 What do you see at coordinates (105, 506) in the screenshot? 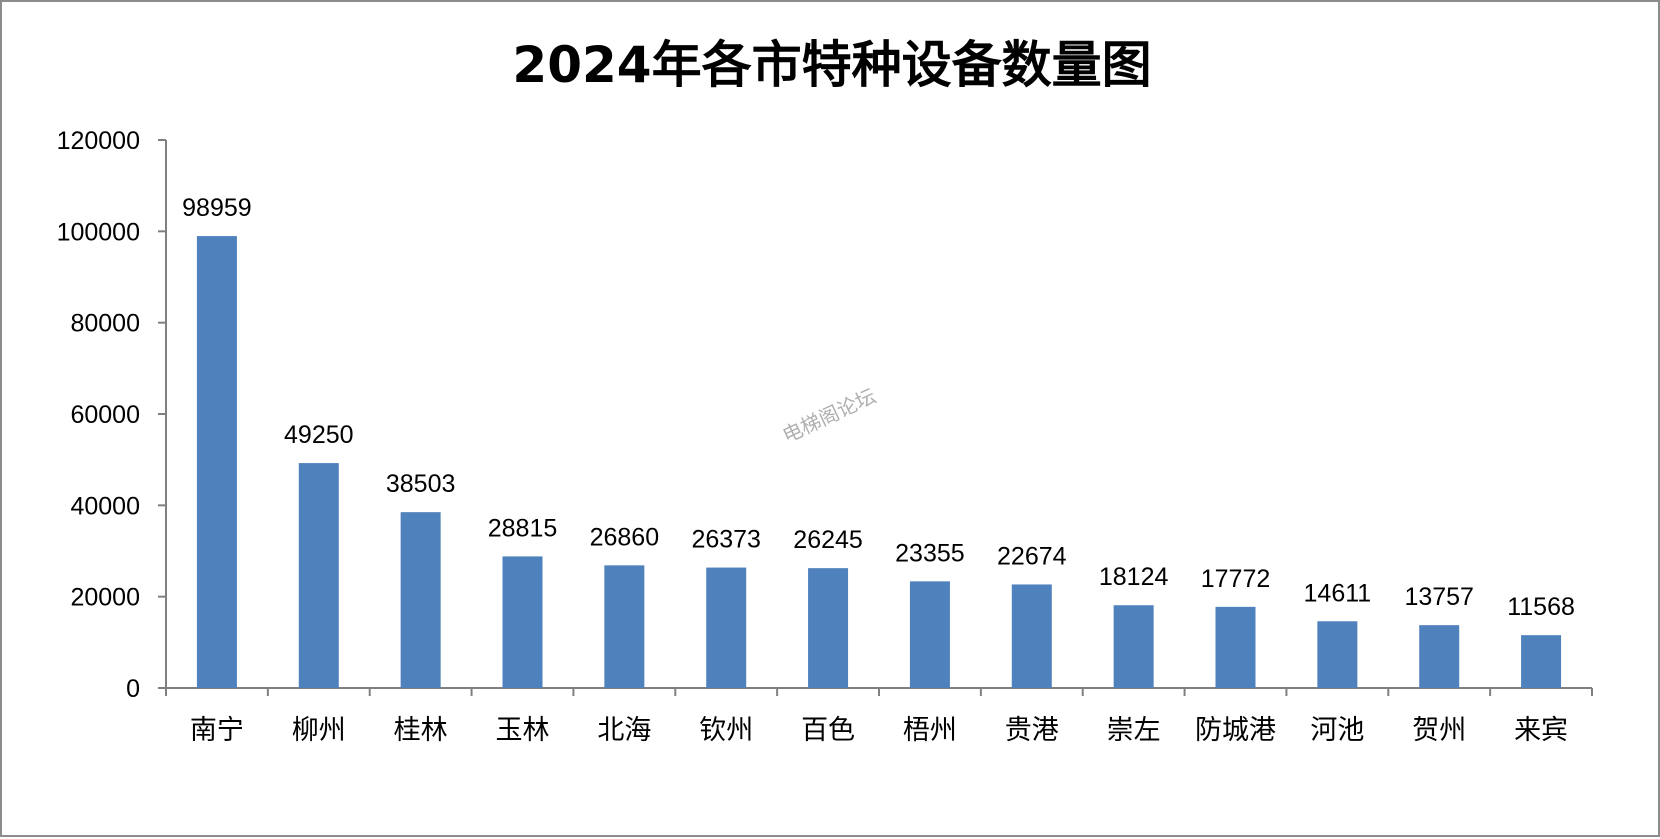
I see `y-tick-label: 40000` at bounding box center [105, 506].